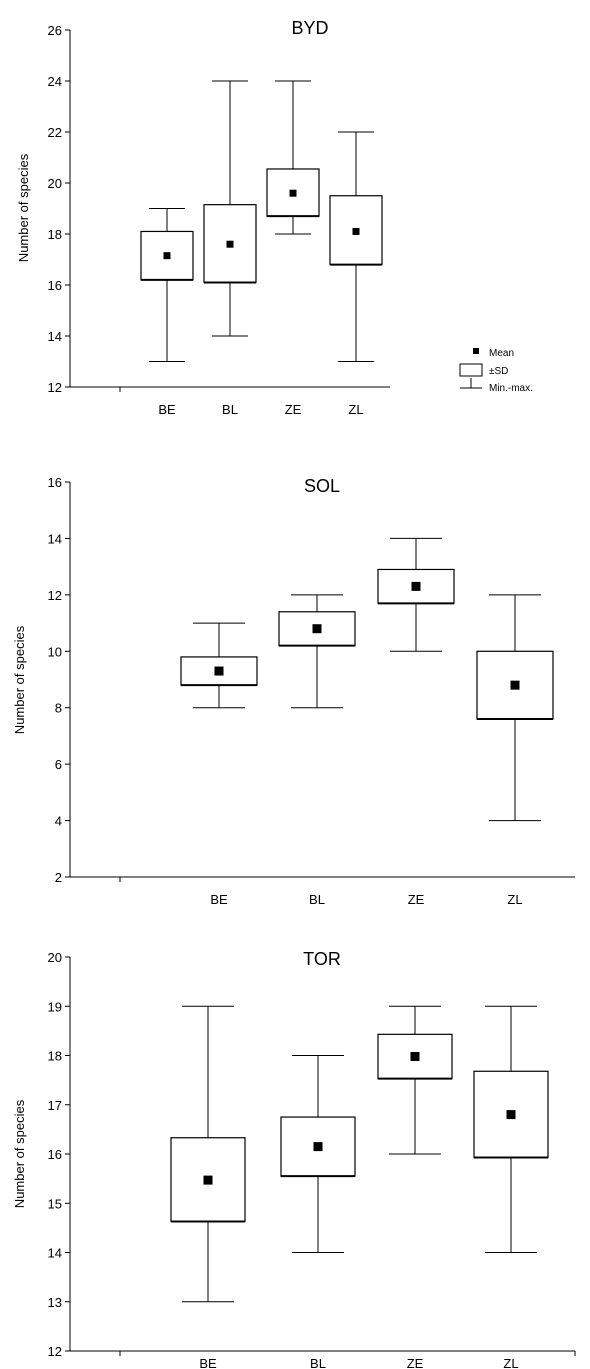 This screenshot has height=1369, width=590. Describe the element at coordinates (55, 651) in the screenshot. I see `y-tick-label: 10` at that location.